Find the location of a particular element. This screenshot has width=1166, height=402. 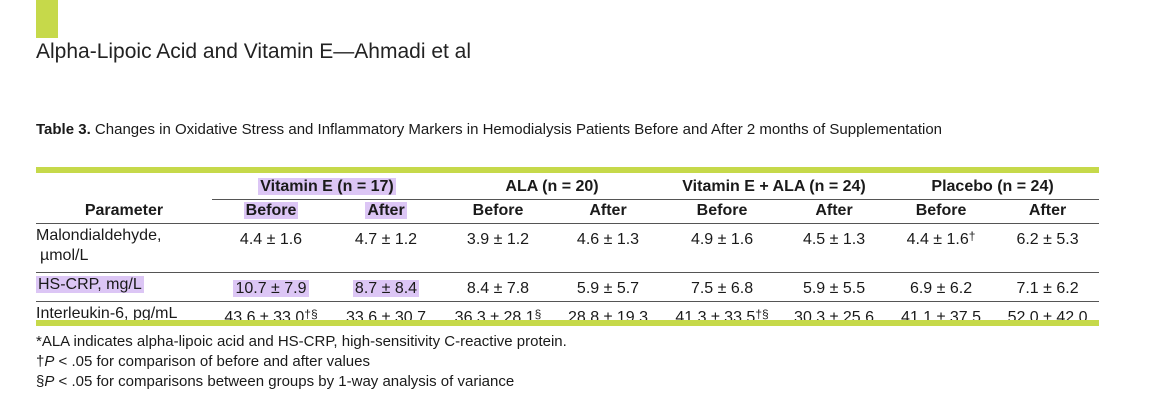

value-cell: 7.5 ± 6.8 is located at coordinates (722, 287).